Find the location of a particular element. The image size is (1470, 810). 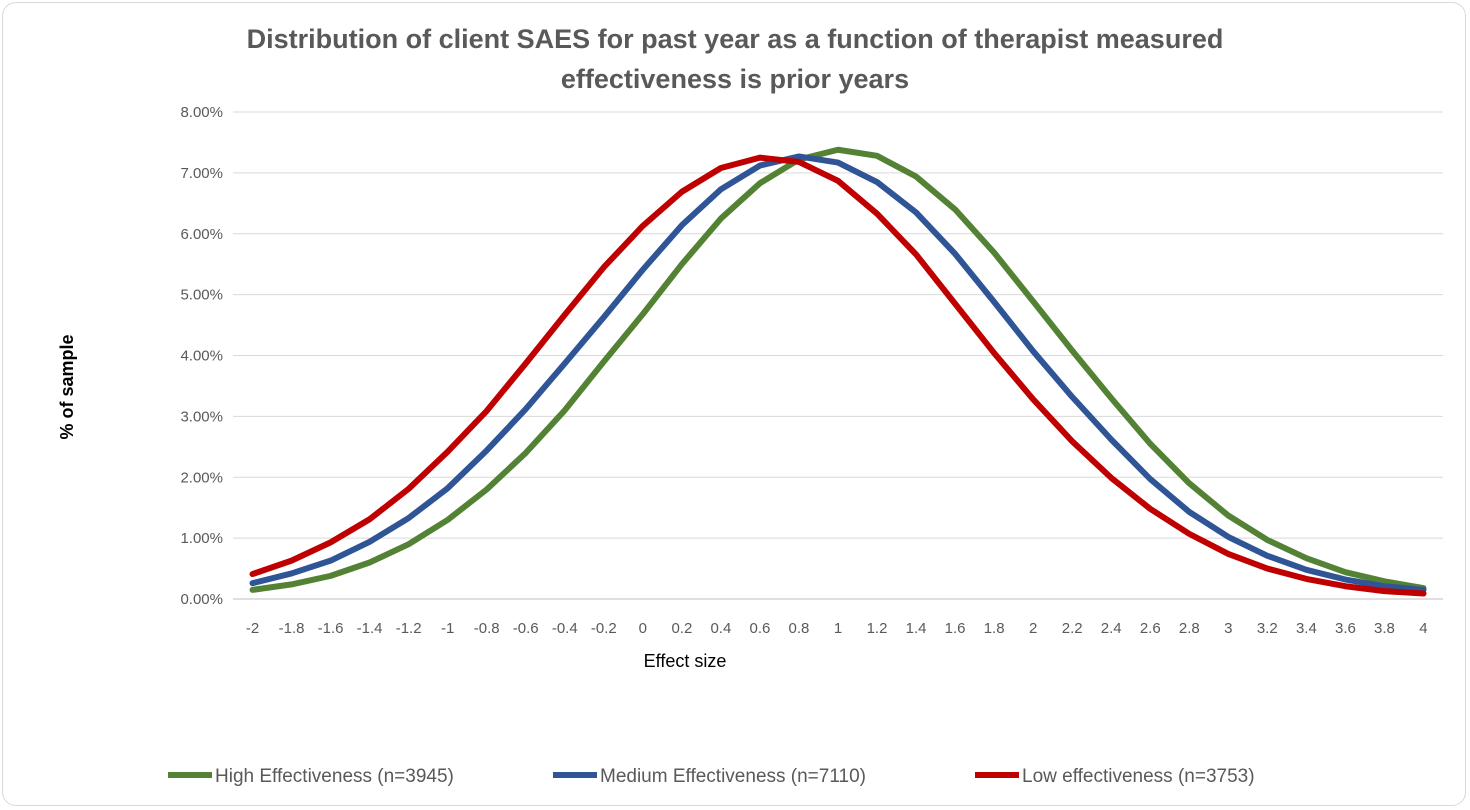

y-tick-label: 0.00% is located at coordinates (201, 599).